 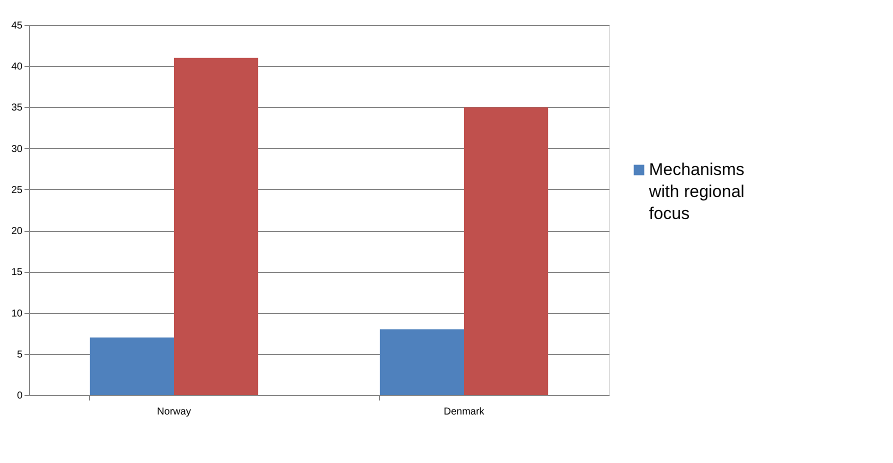 I want to click on y-tick-label: 45, so click(x=17, y=26).